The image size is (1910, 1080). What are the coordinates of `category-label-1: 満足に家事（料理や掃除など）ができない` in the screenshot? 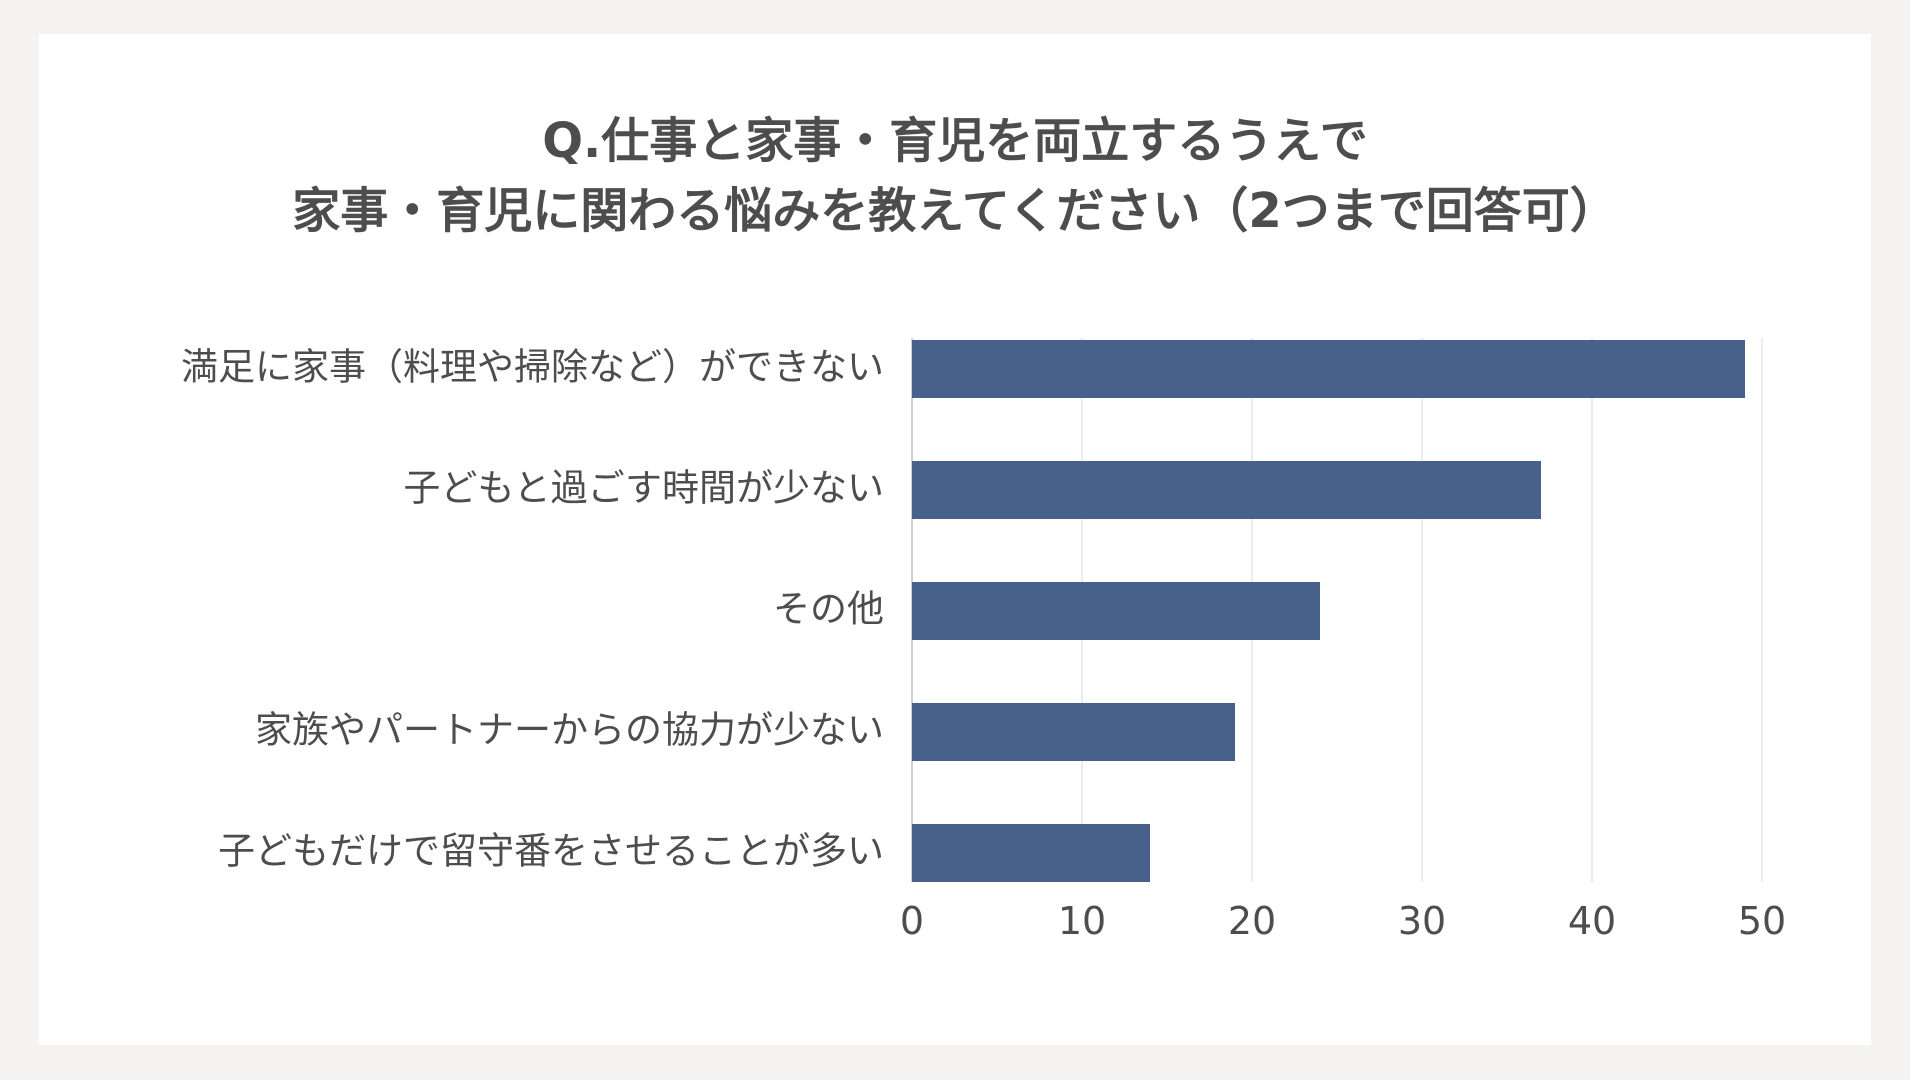 It's located at (532, 367).